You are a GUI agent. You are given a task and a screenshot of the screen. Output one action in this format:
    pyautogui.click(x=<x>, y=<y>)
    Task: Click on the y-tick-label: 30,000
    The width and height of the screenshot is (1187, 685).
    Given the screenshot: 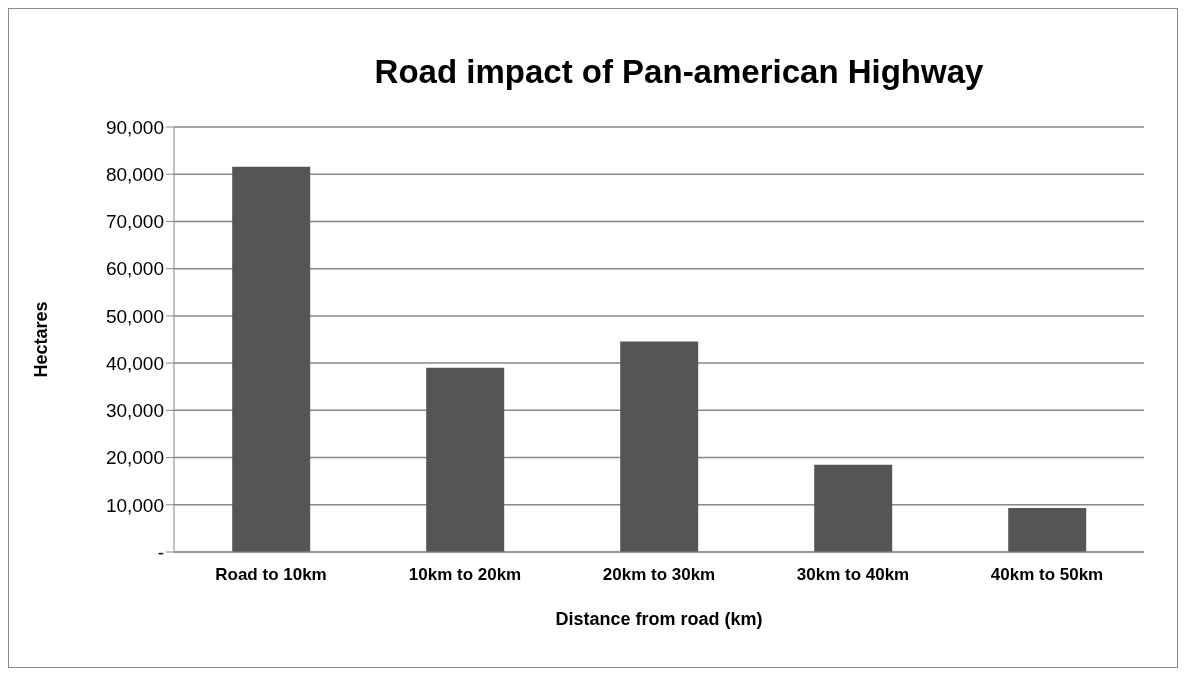 What is the action you would take?
    pyautogui.click(x=134, y=411)
    